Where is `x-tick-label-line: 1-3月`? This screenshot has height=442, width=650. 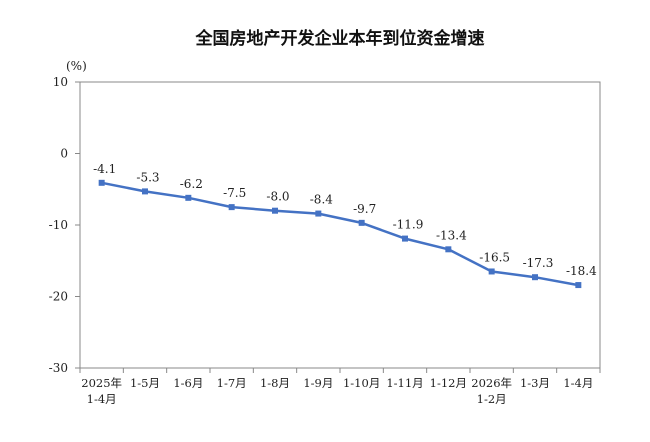
x-tick-label-line: 1-3月 is located at coordinates (535, 383).